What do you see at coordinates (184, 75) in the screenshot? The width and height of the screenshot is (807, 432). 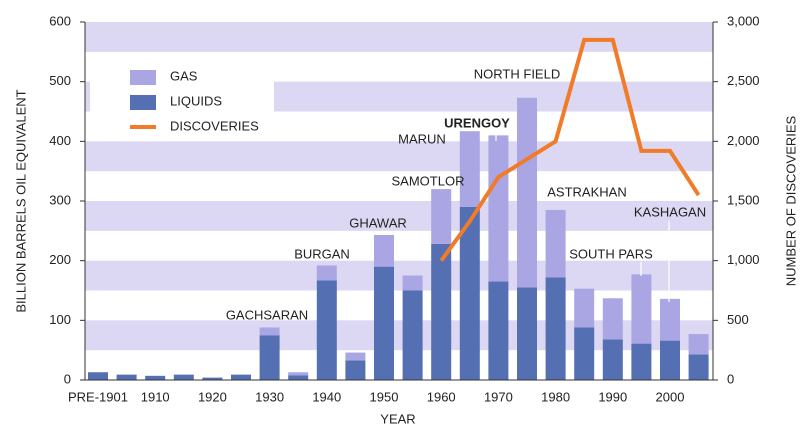 I see `legend-label: GAS` at bounding box center [184, 75].